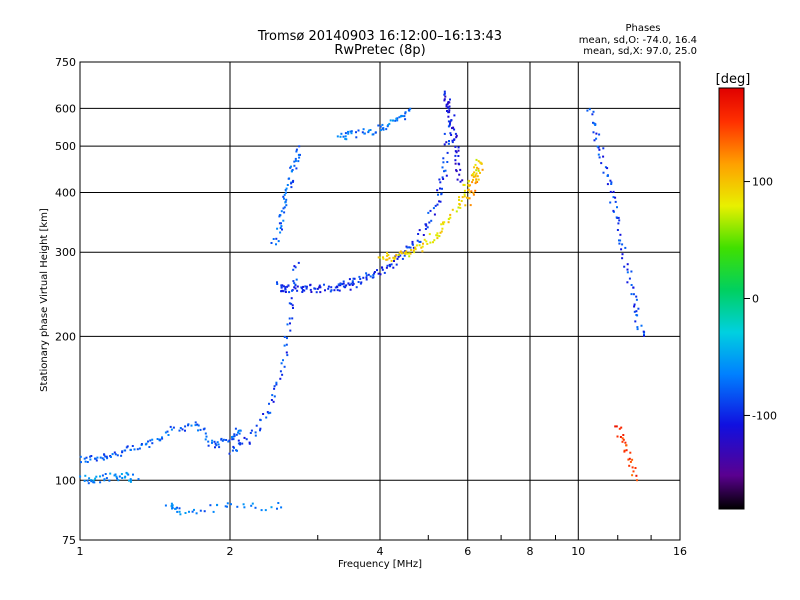 The height and width of the screenshot is (600, 800). Describe the element at coordinates (65, 108) in the screenshot. I see `y-tick-label: 600` at that location.